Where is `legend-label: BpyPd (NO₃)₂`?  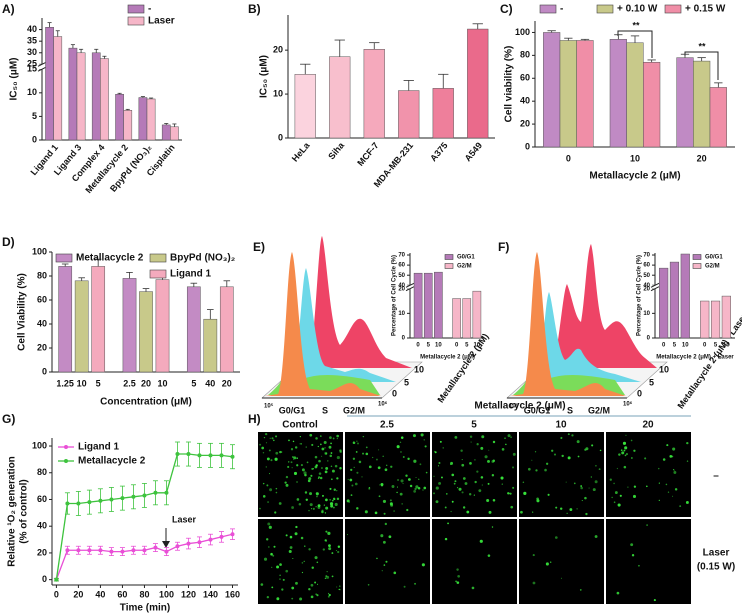 legend-label: BpyPd (NO₃)₂ is located at coordinates (202, 258).